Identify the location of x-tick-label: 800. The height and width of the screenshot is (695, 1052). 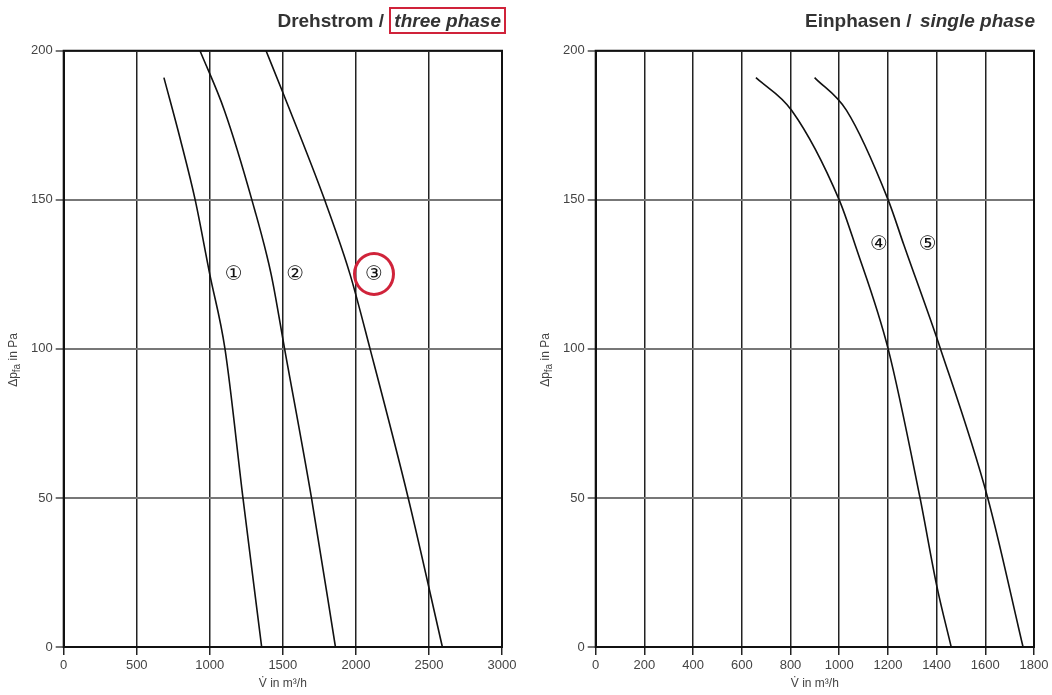
(790, 665).